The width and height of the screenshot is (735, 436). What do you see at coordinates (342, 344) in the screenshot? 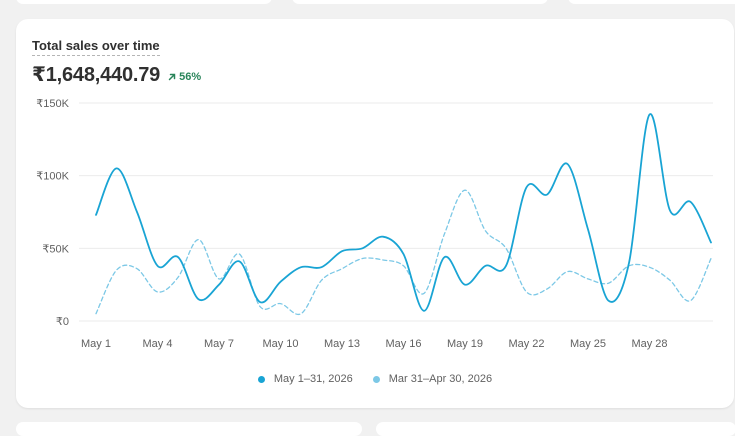
I see `x-tick-label: May 13` at bounding box center [342, 344].